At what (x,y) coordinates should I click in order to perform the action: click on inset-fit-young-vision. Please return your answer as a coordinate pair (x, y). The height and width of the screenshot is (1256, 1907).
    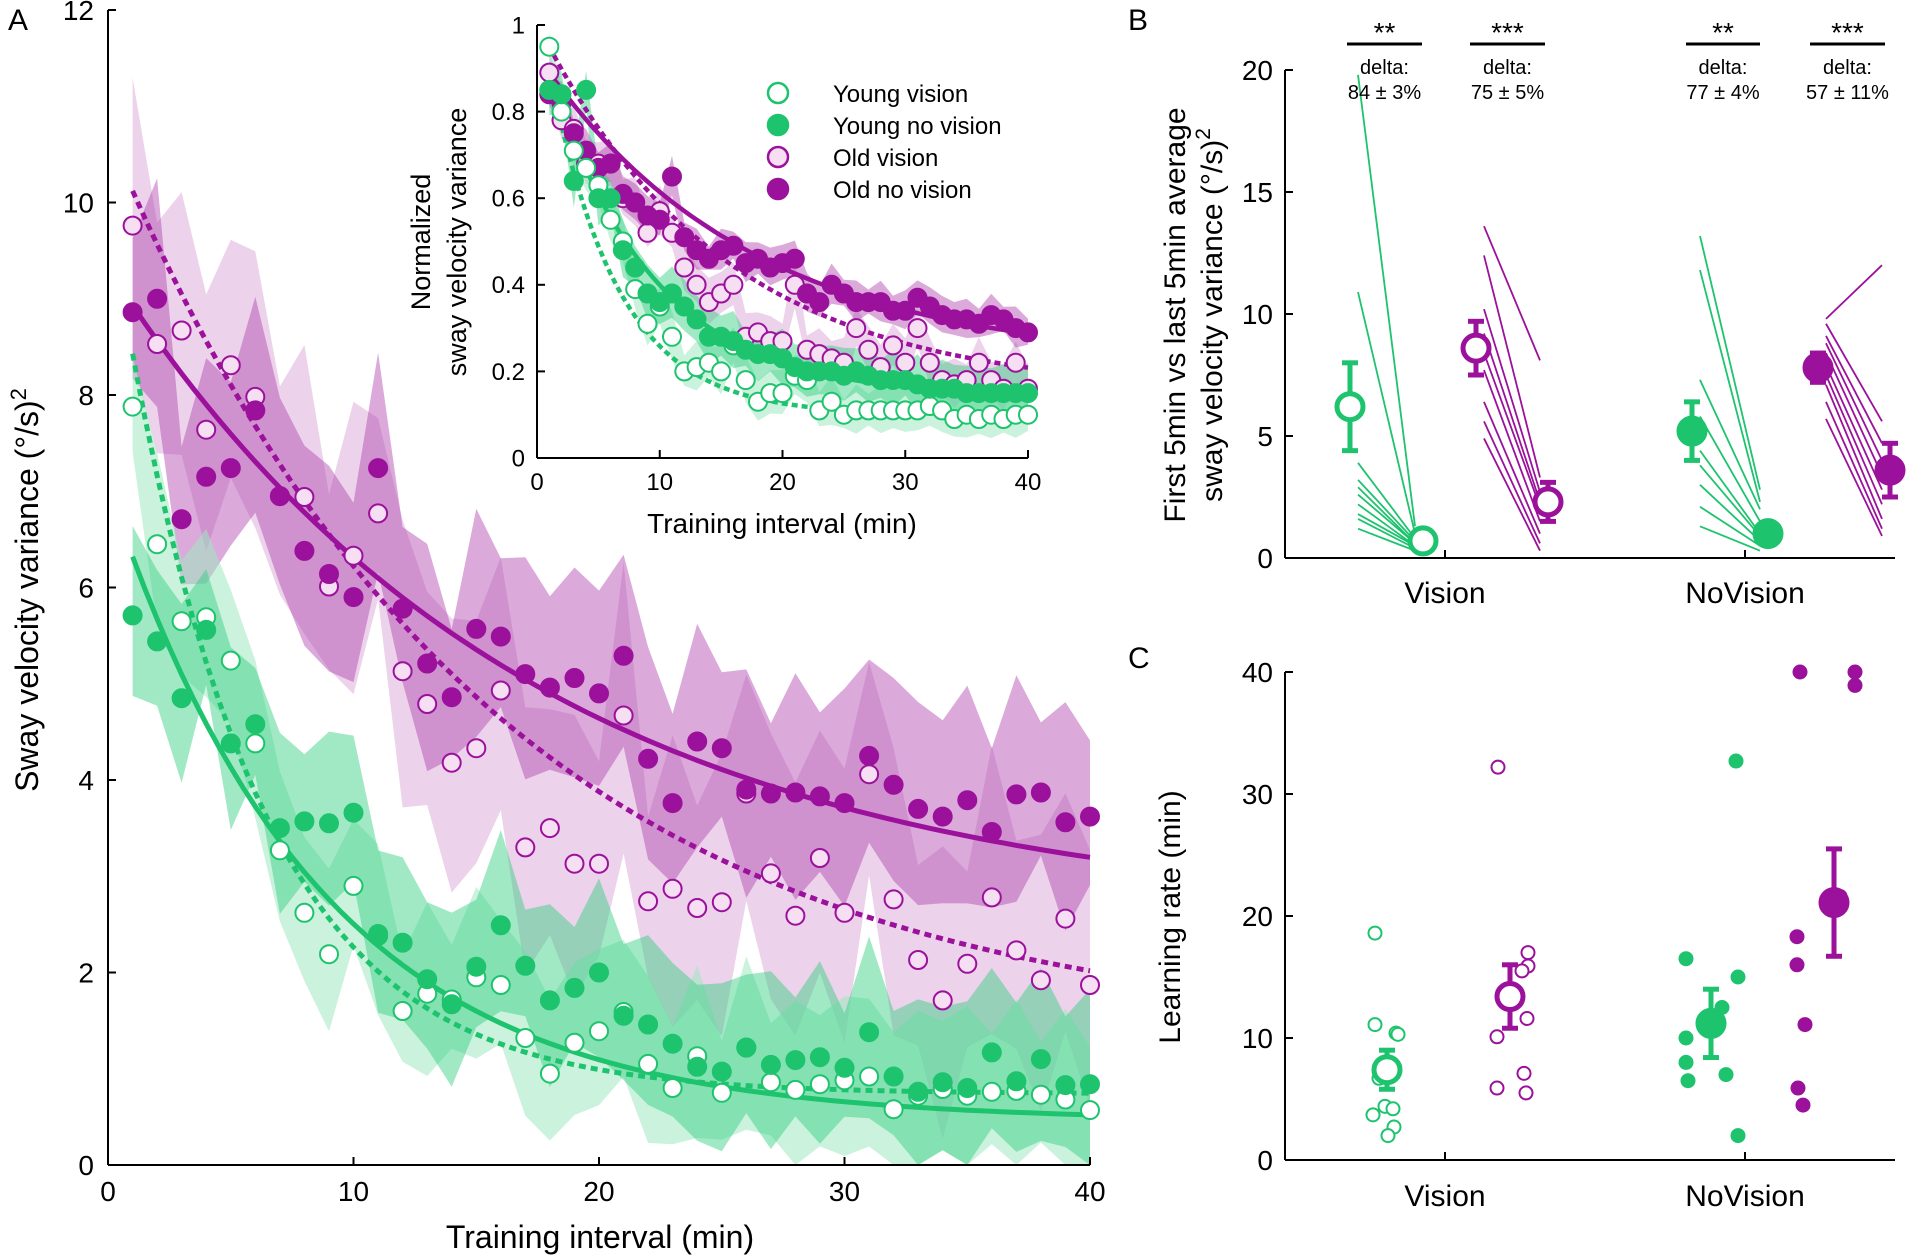
    Looking at the image, I should click on (787, 242).